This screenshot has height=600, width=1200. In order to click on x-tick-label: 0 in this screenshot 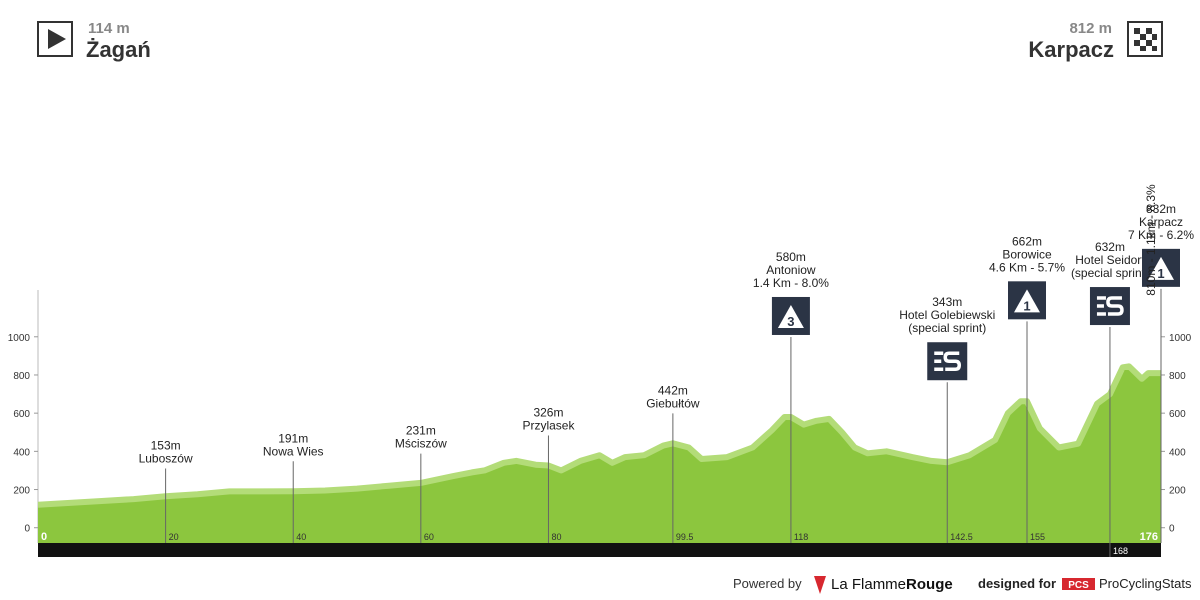, I will do `click(44, 537)`.